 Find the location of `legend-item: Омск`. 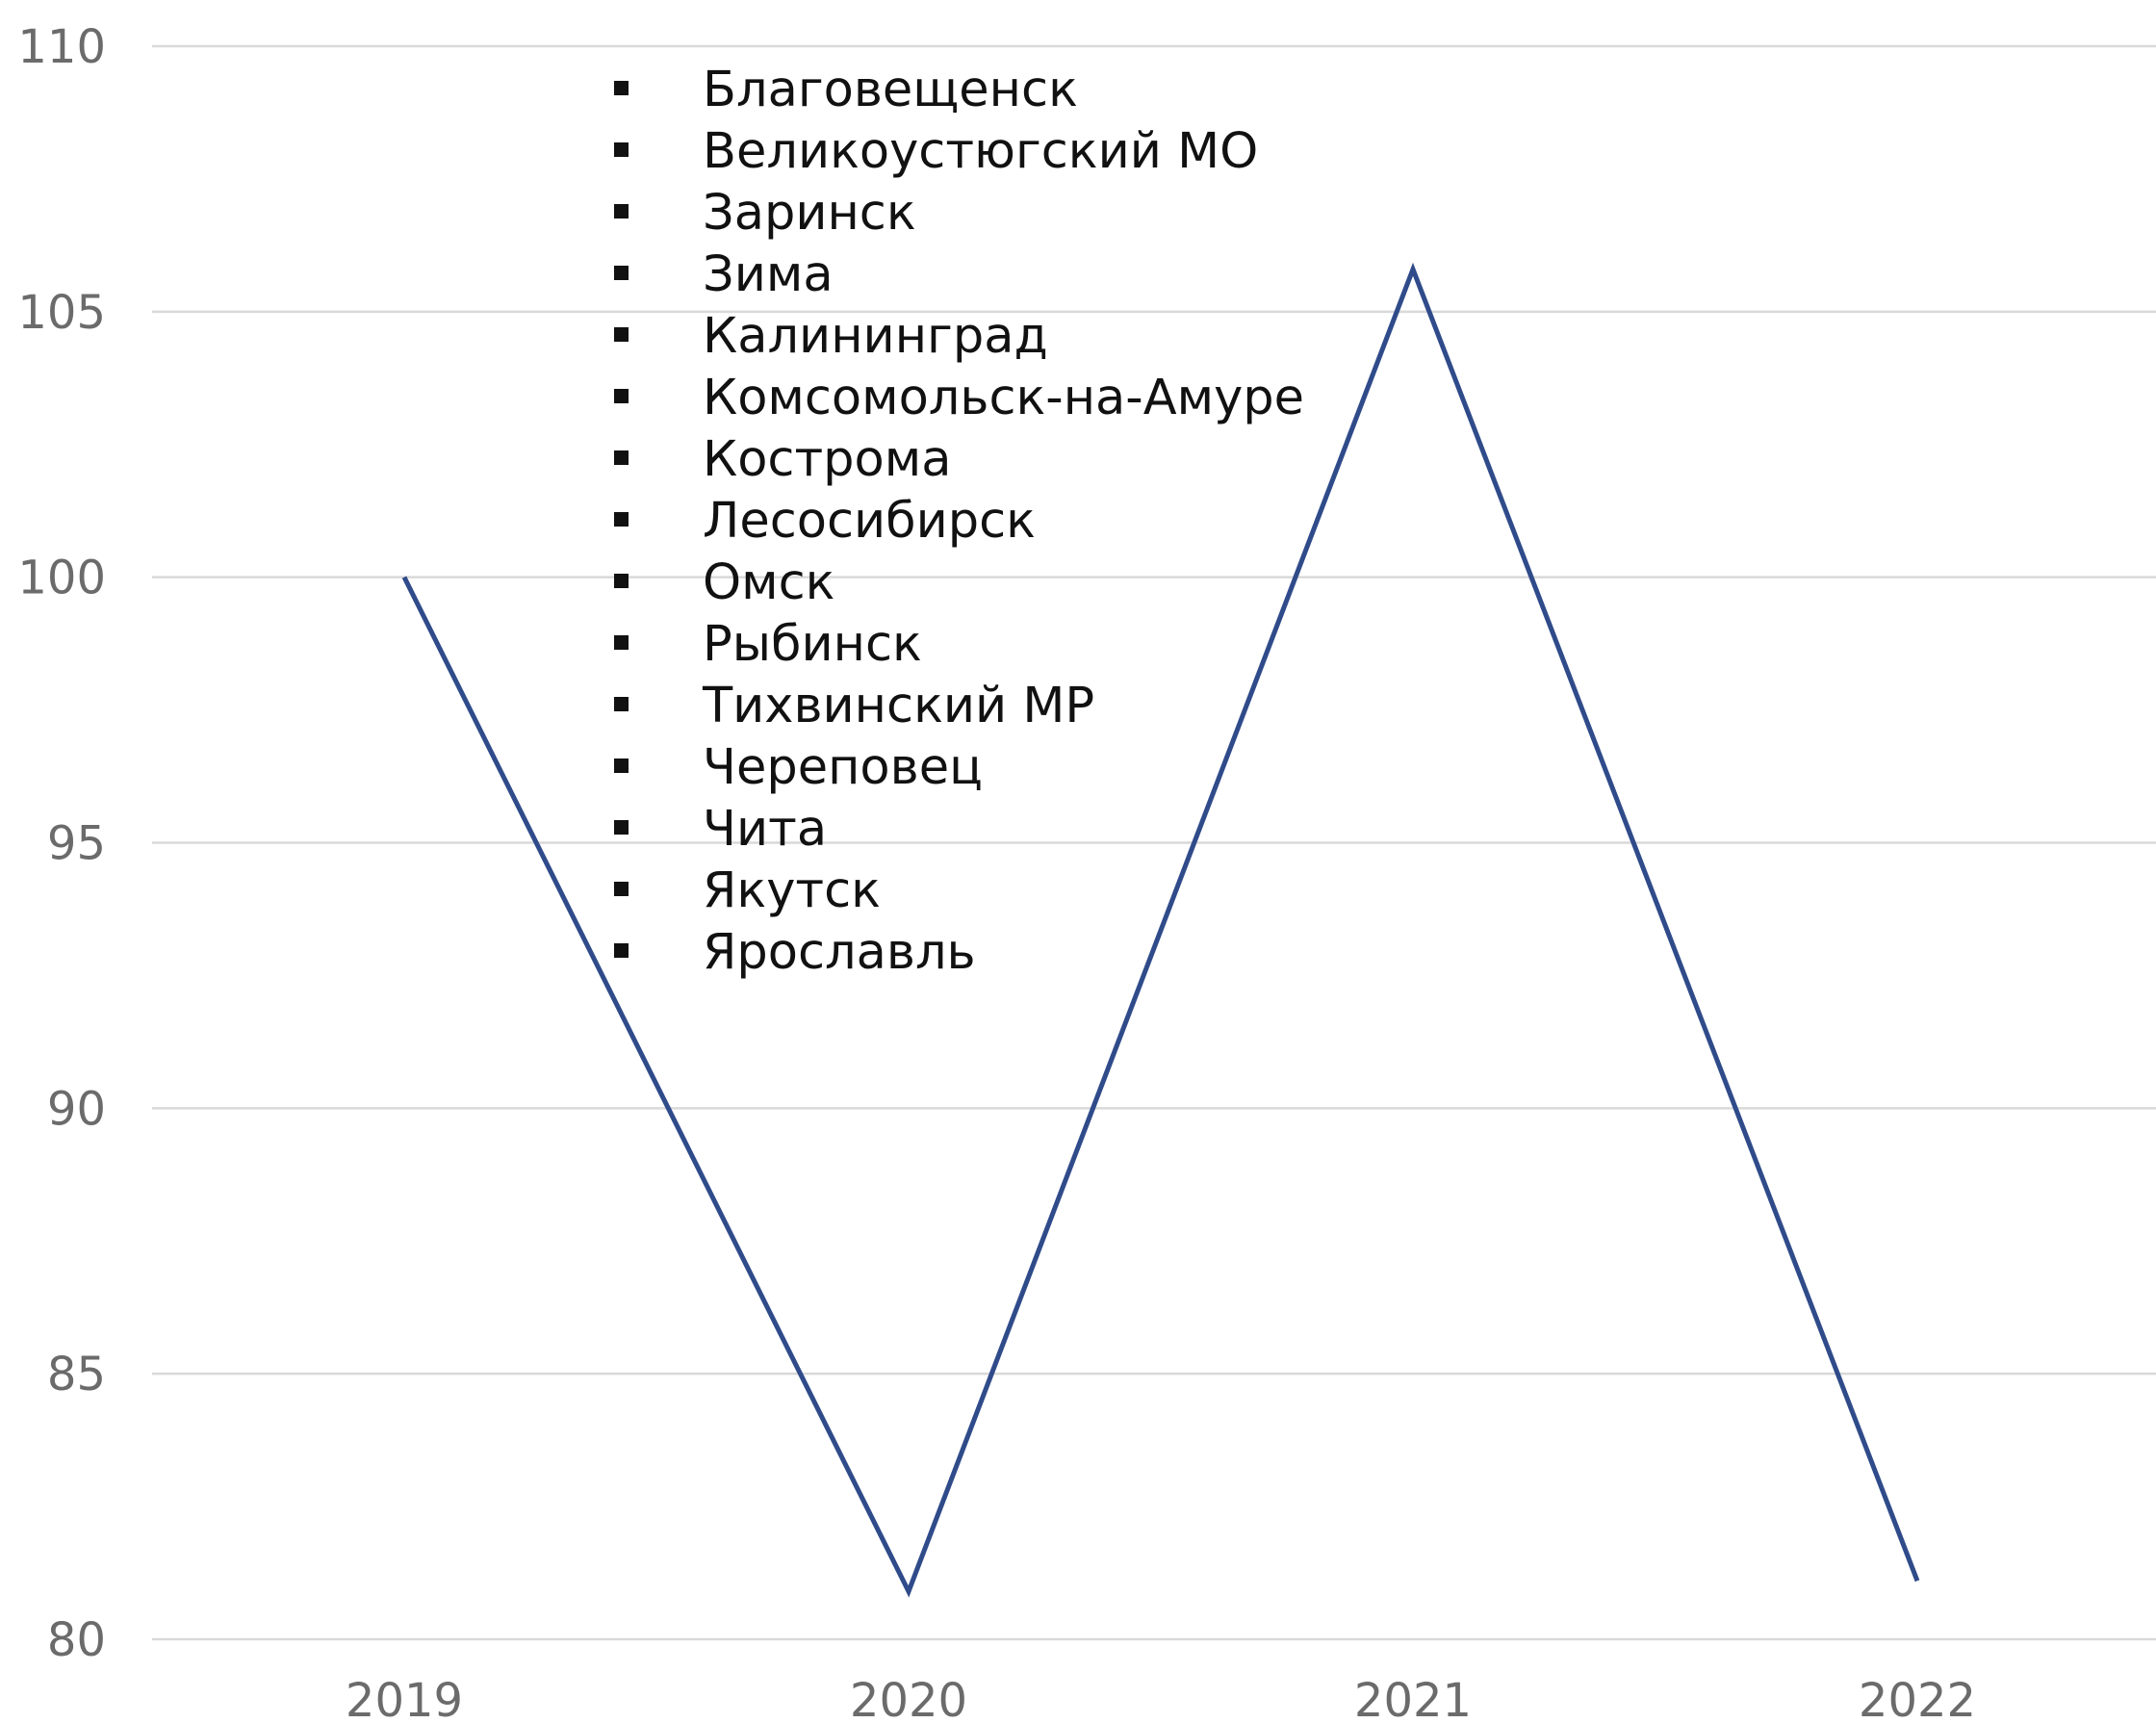

legend-item: Омск is located at coordinates (724, 582).